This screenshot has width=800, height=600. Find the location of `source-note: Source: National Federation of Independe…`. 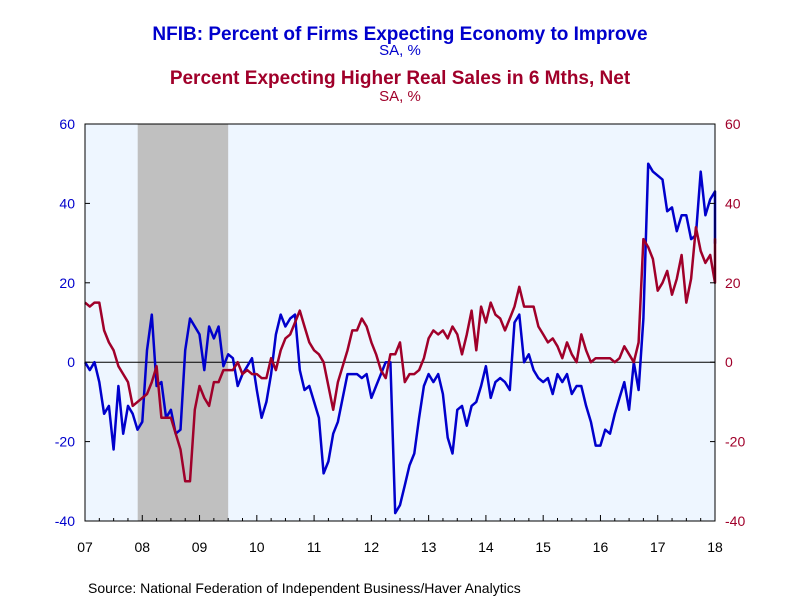

source-note: Source: National Federation of Independe… is located at coordinates (304, 588).